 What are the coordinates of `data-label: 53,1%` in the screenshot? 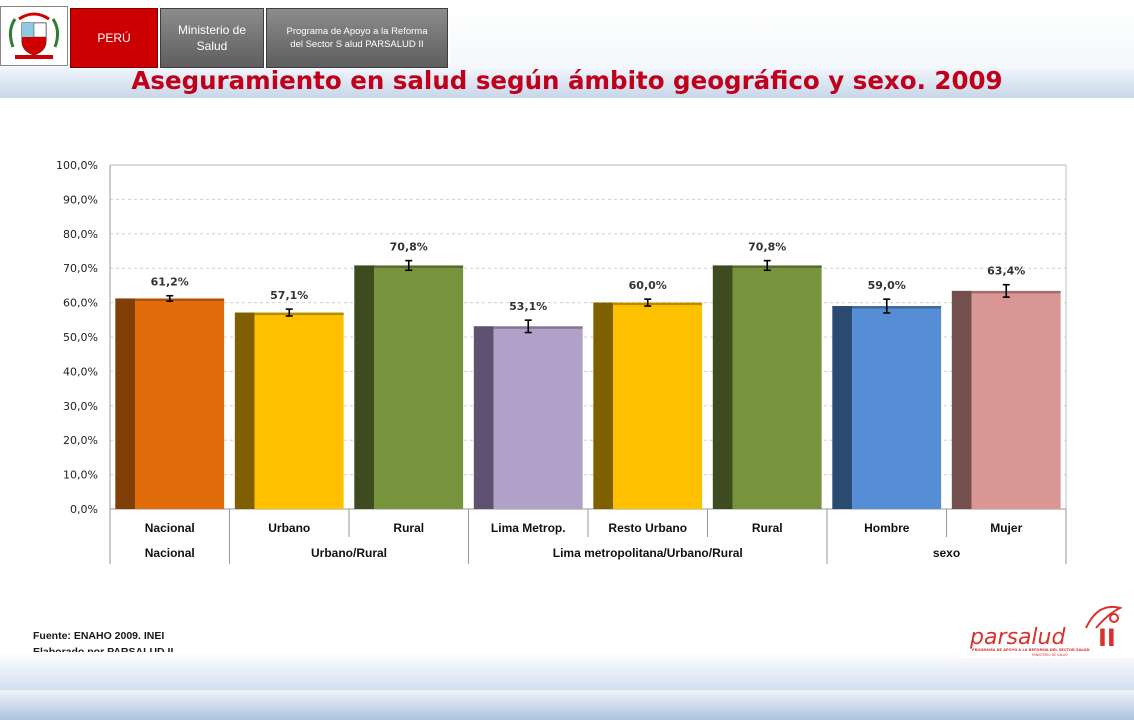 It's located at (528, 306).